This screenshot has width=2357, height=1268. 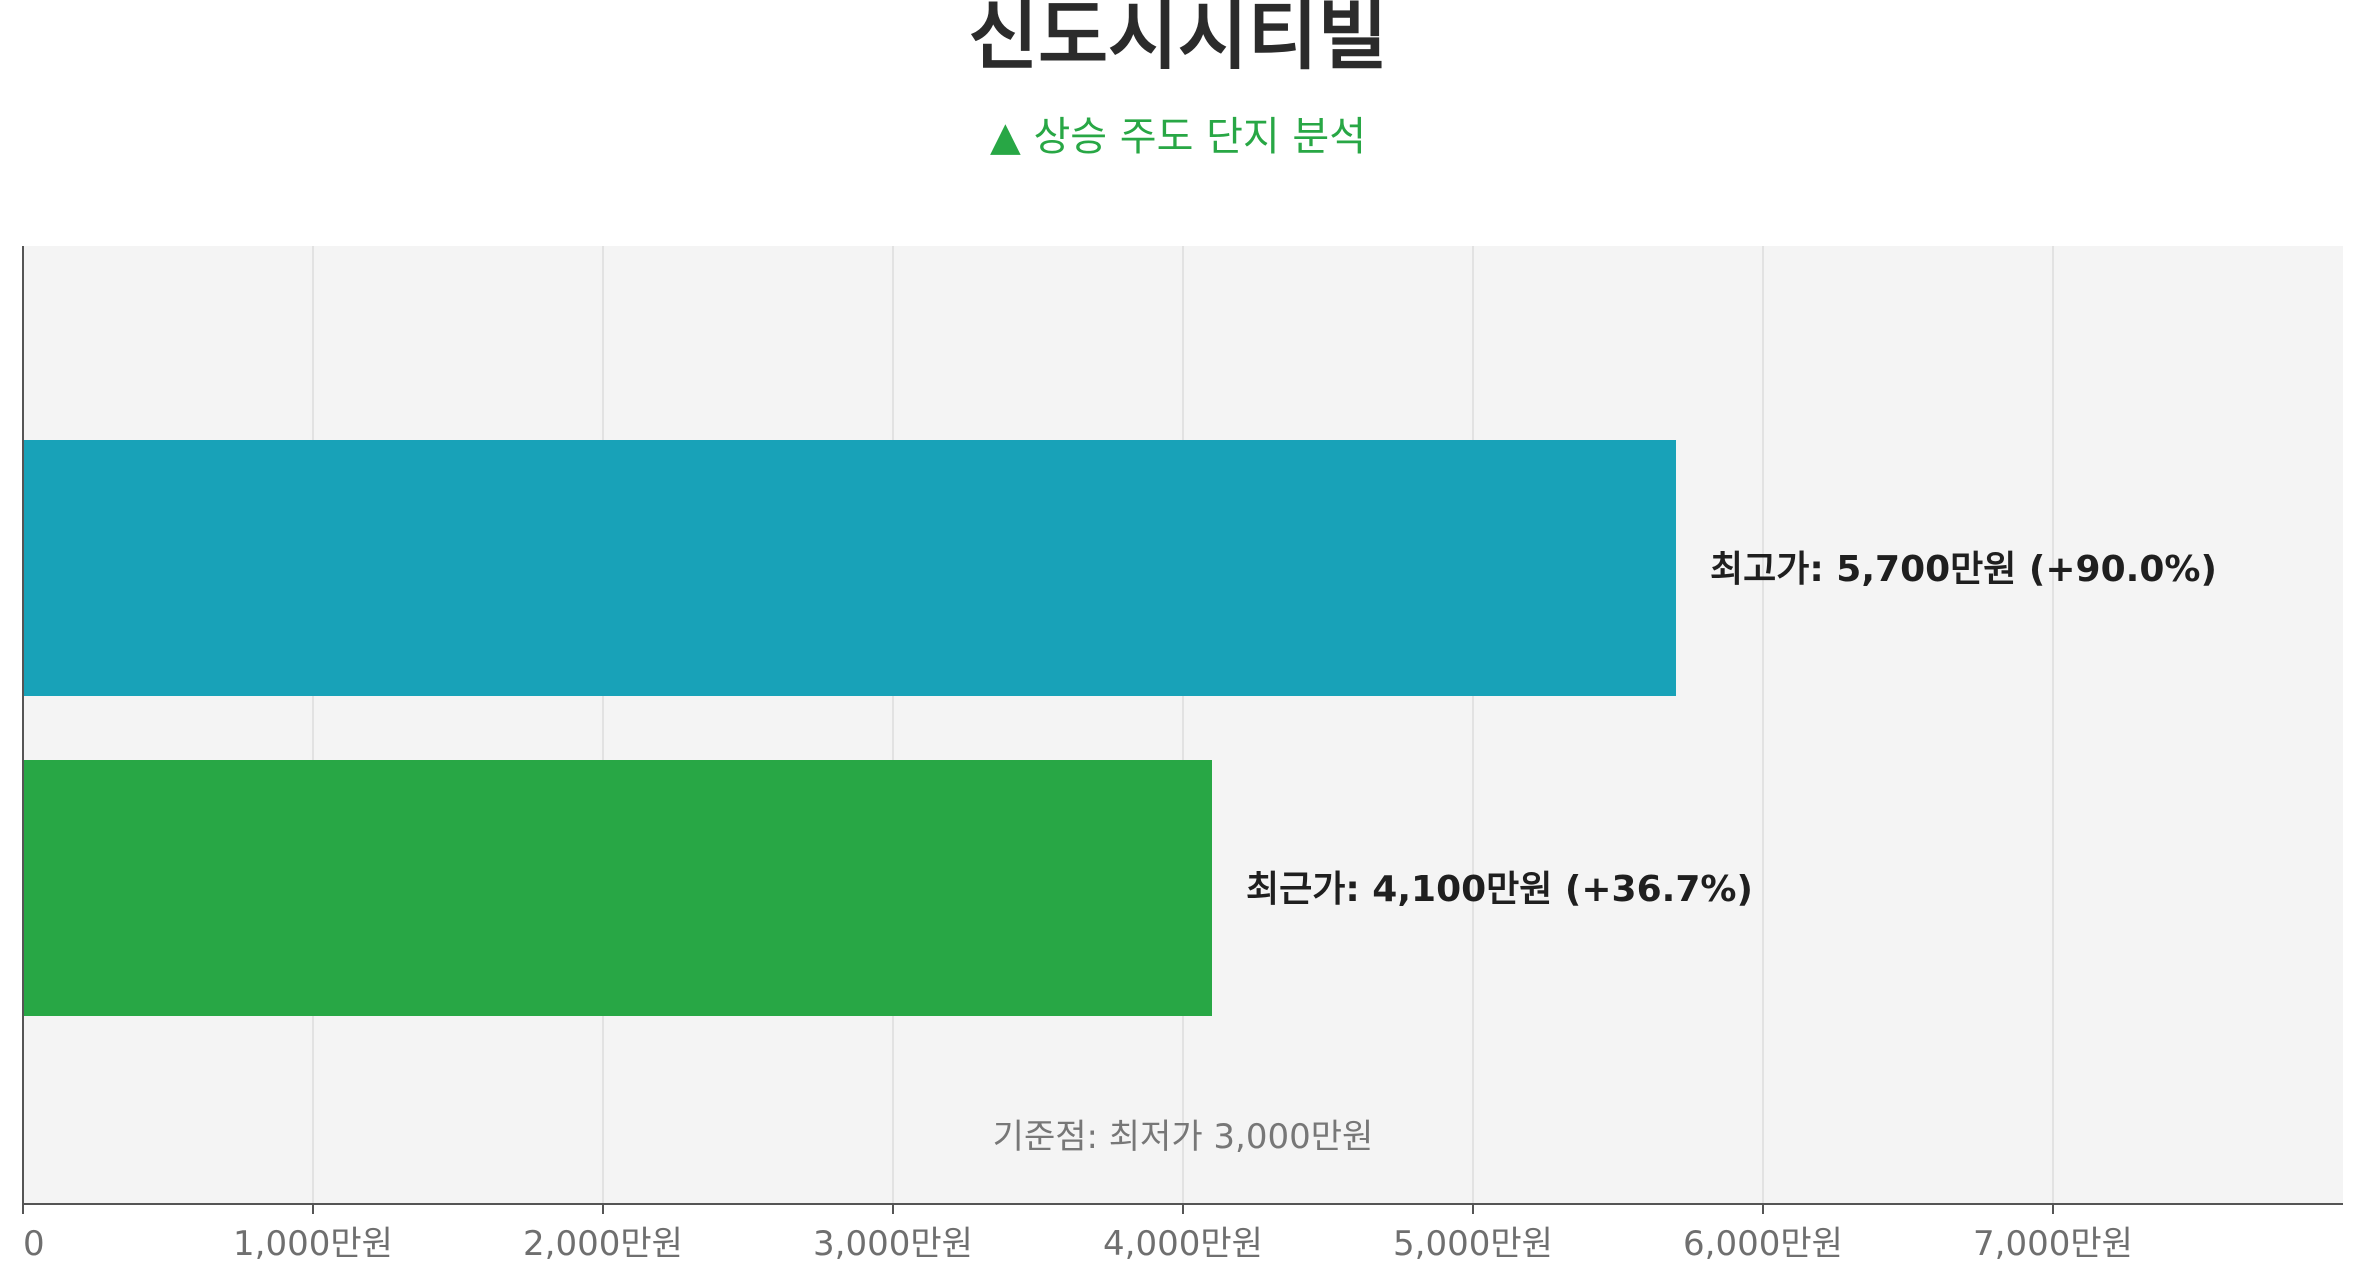 What do you see at coordinates (603, 1244) in the screenshot?
I see `x-tick-label: 2,000만원` at bounding box center [603, 1244].